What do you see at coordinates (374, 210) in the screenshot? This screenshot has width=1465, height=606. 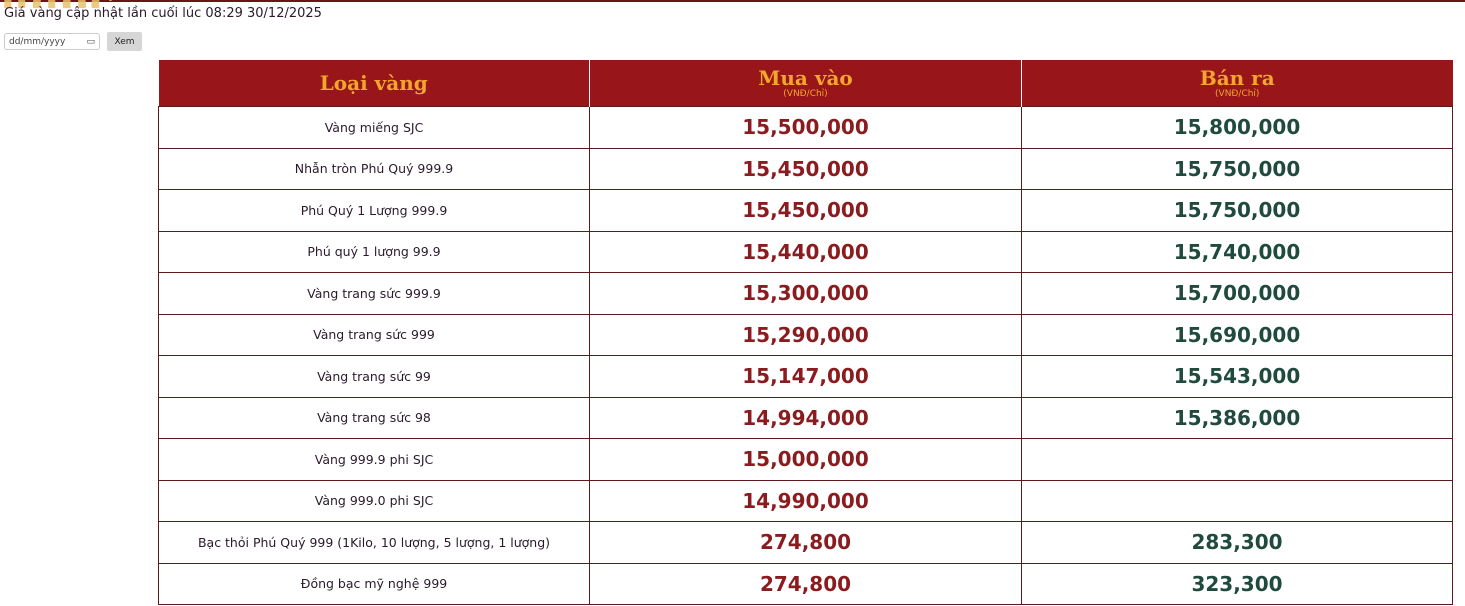 I see `gold-type: Phú Quý 1 Lượng 999.9` at bounding box center [374, 210].